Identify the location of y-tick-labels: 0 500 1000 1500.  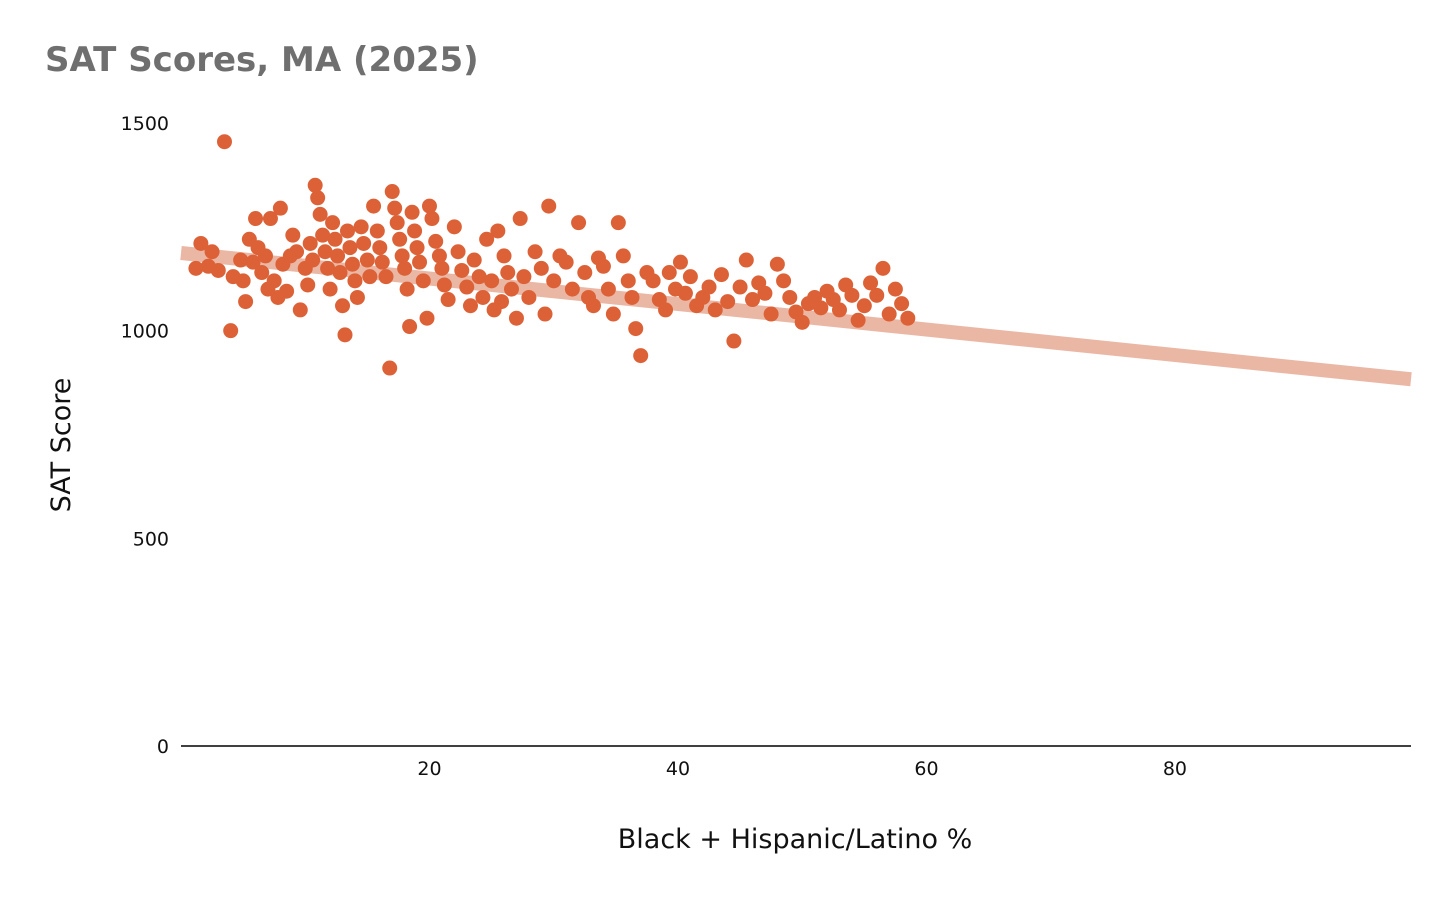
(145, 435).